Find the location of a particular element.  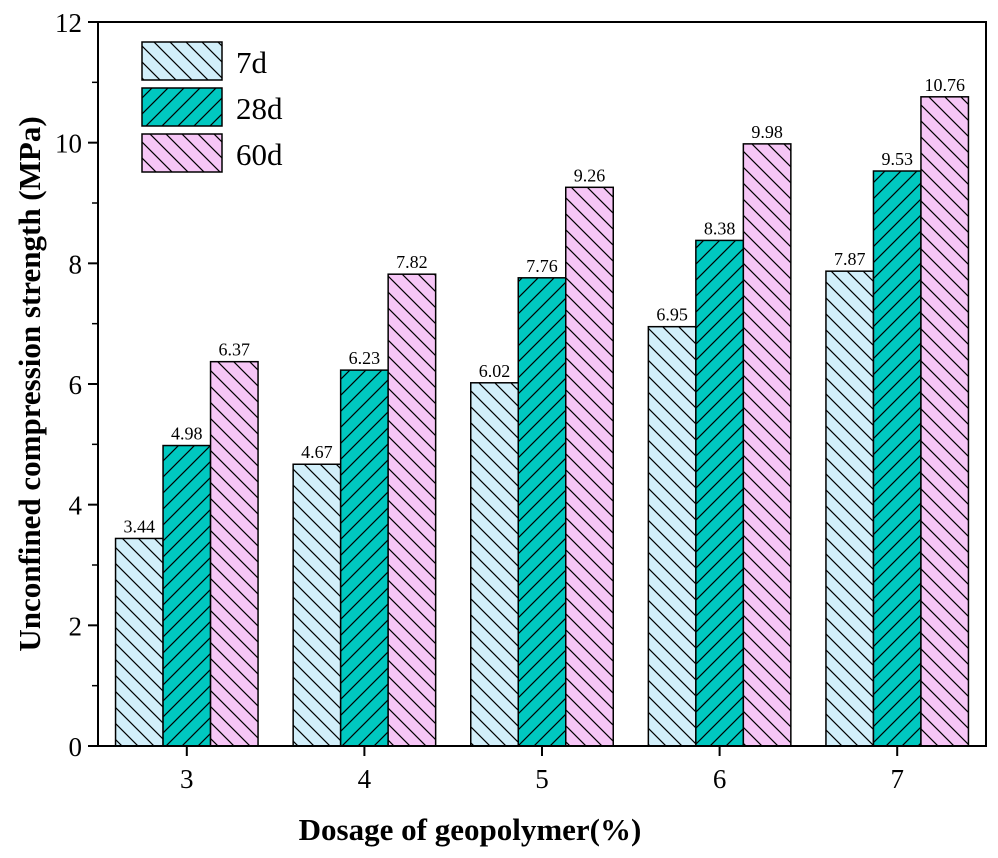

data-label-28d-7: 9.53 is located at coordinates (897, 159).